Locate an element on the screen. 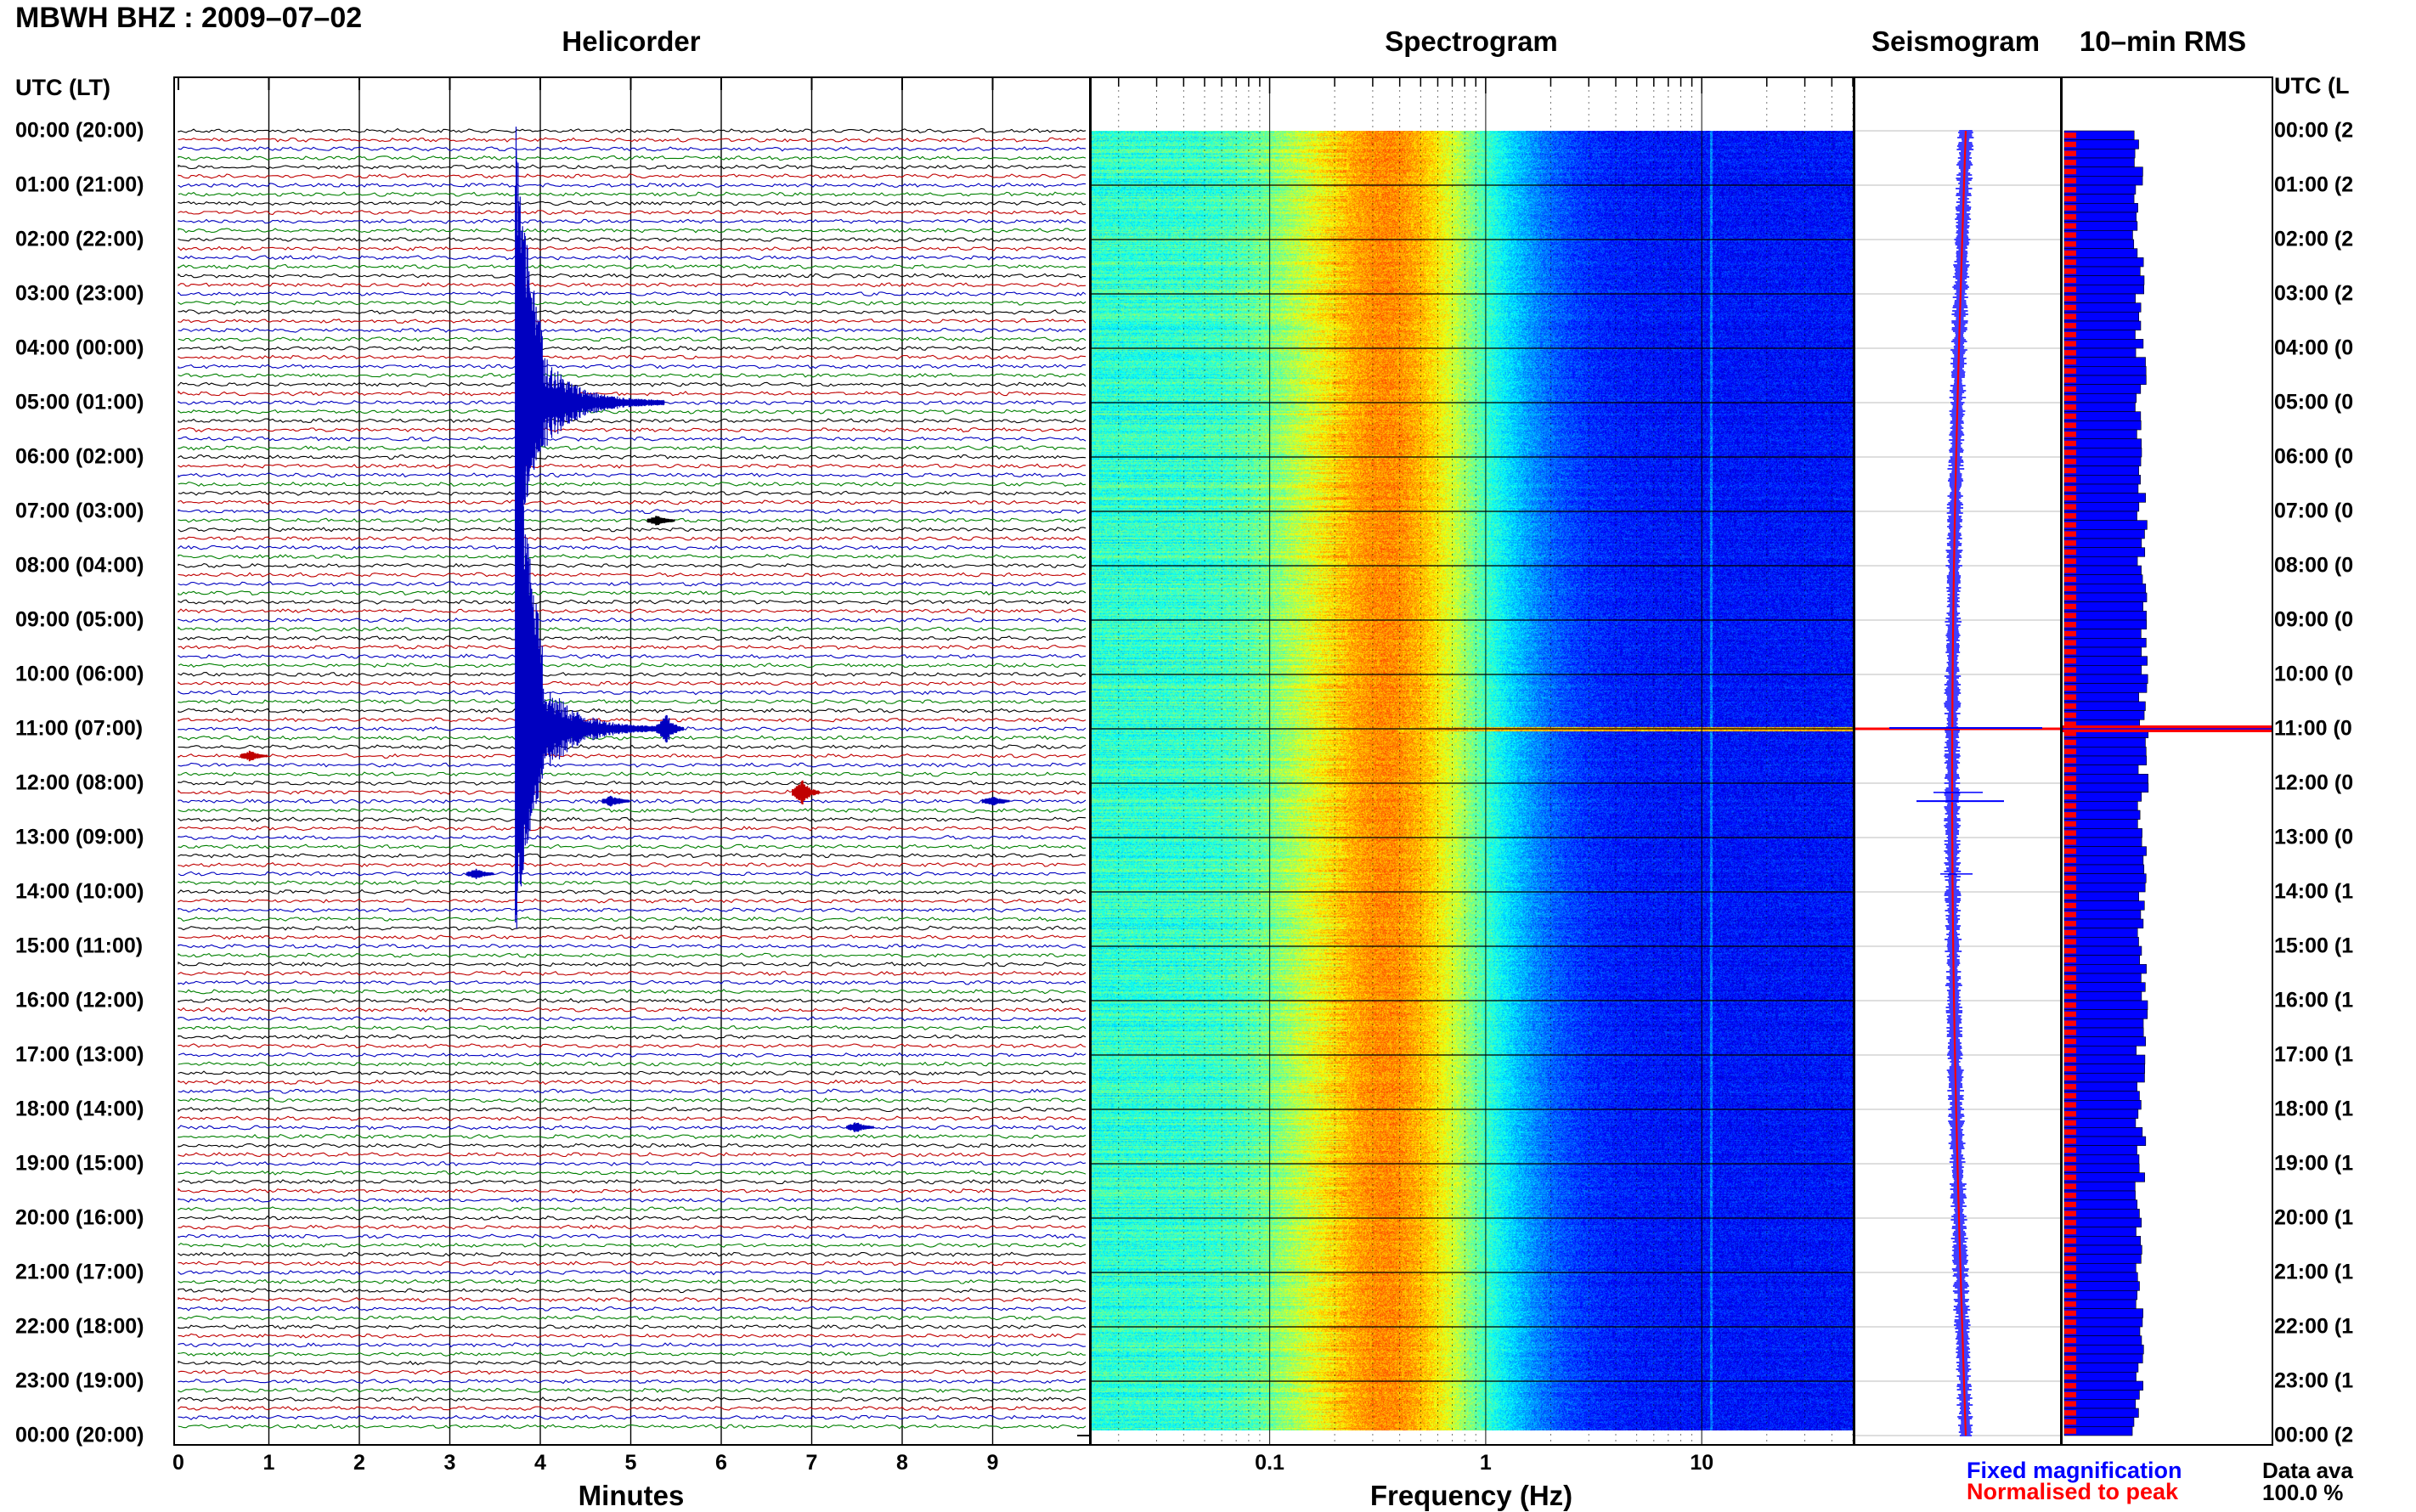 This screenshot has width=2416, height=1512. y-tick-label-left: 00:00 (20:00) is located at coordinates (80, 1435).